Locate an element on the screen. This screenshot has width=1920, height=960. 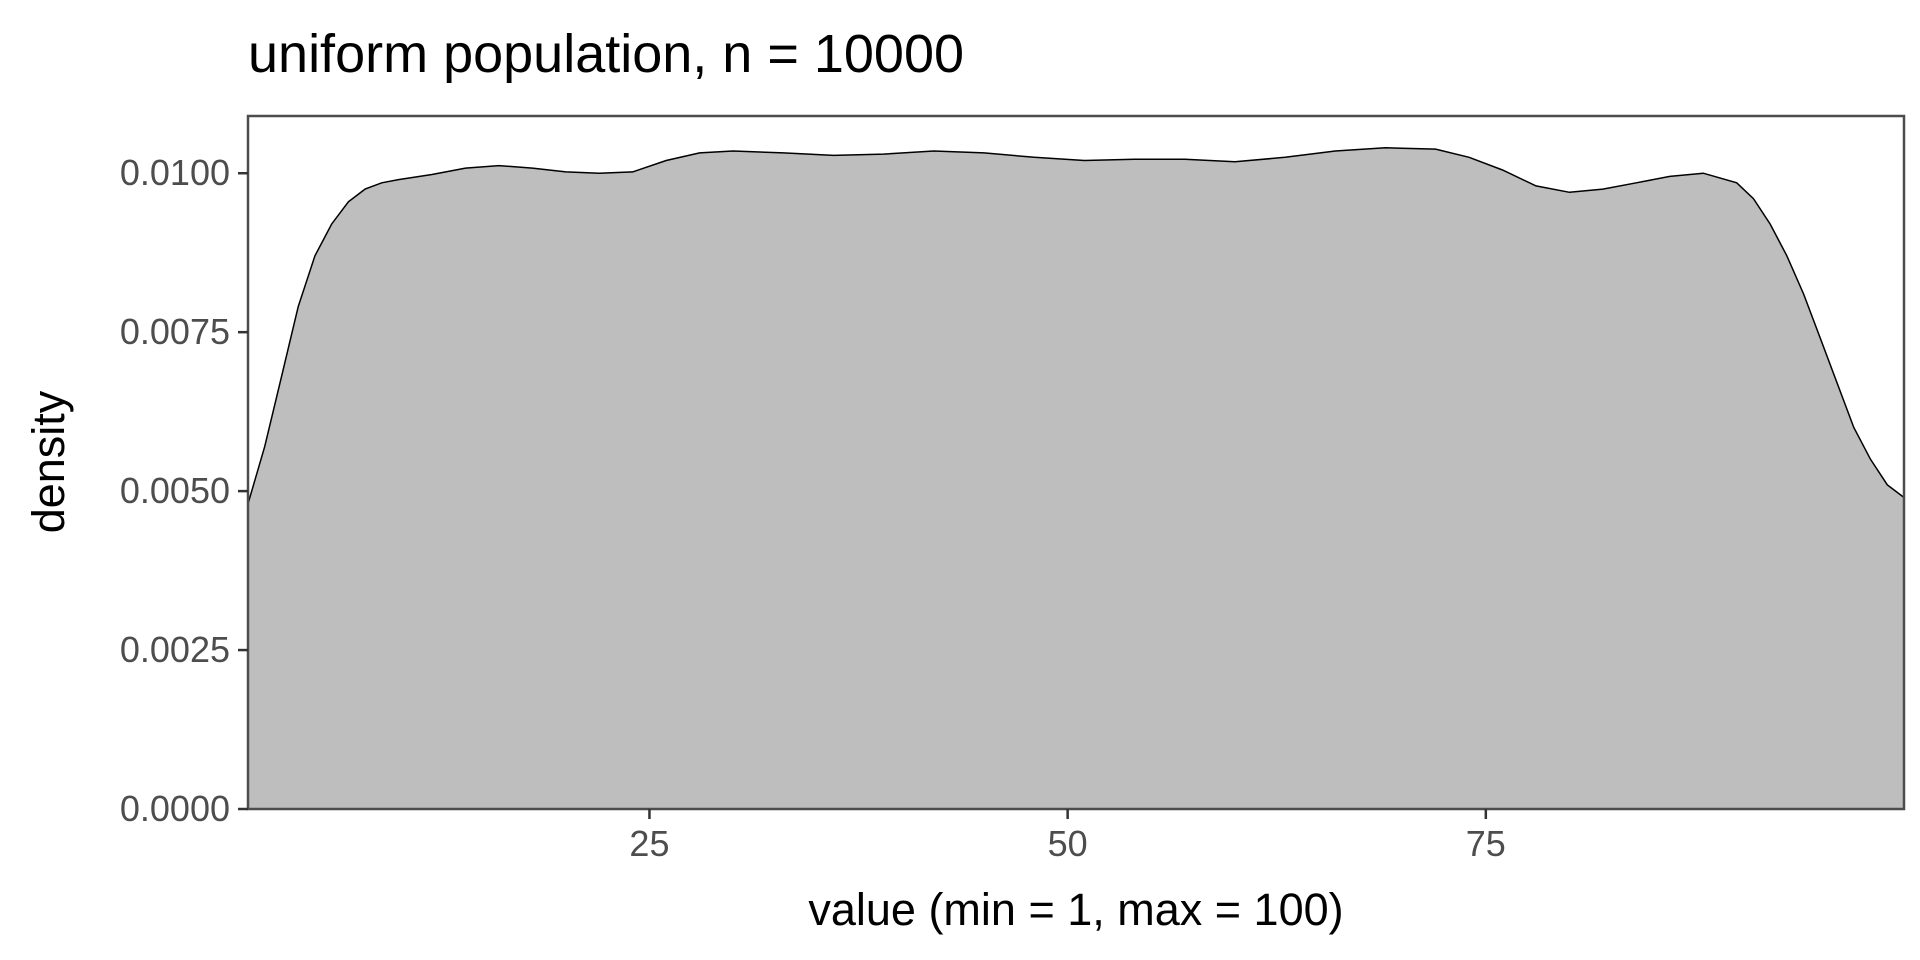
x-axis-label: value (min = 1, max = 100) is located at coordinates (1075, 909).